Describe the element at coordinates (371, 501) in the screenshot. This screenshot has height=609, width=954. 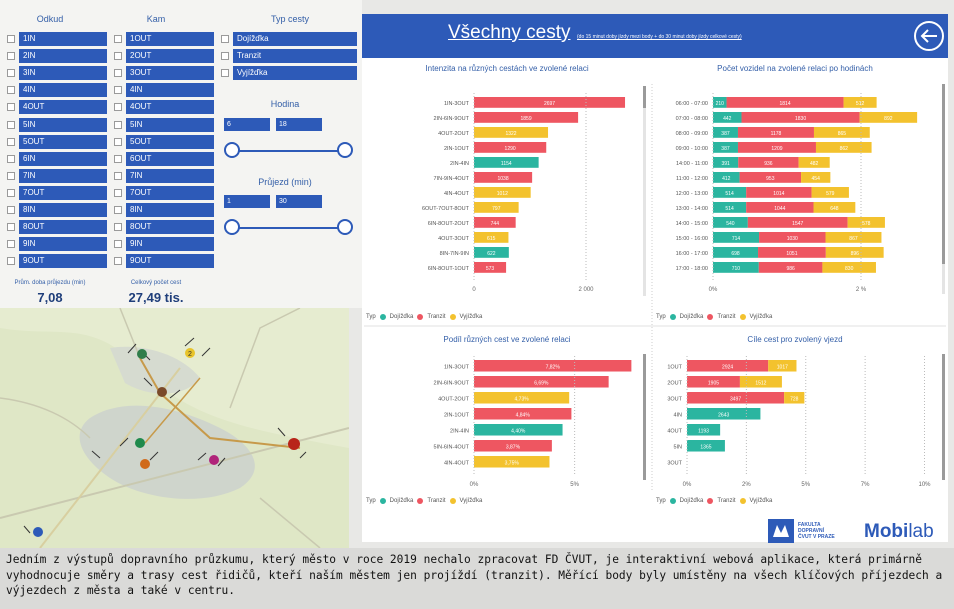
I see `legend-prefix: Typ` at that location.